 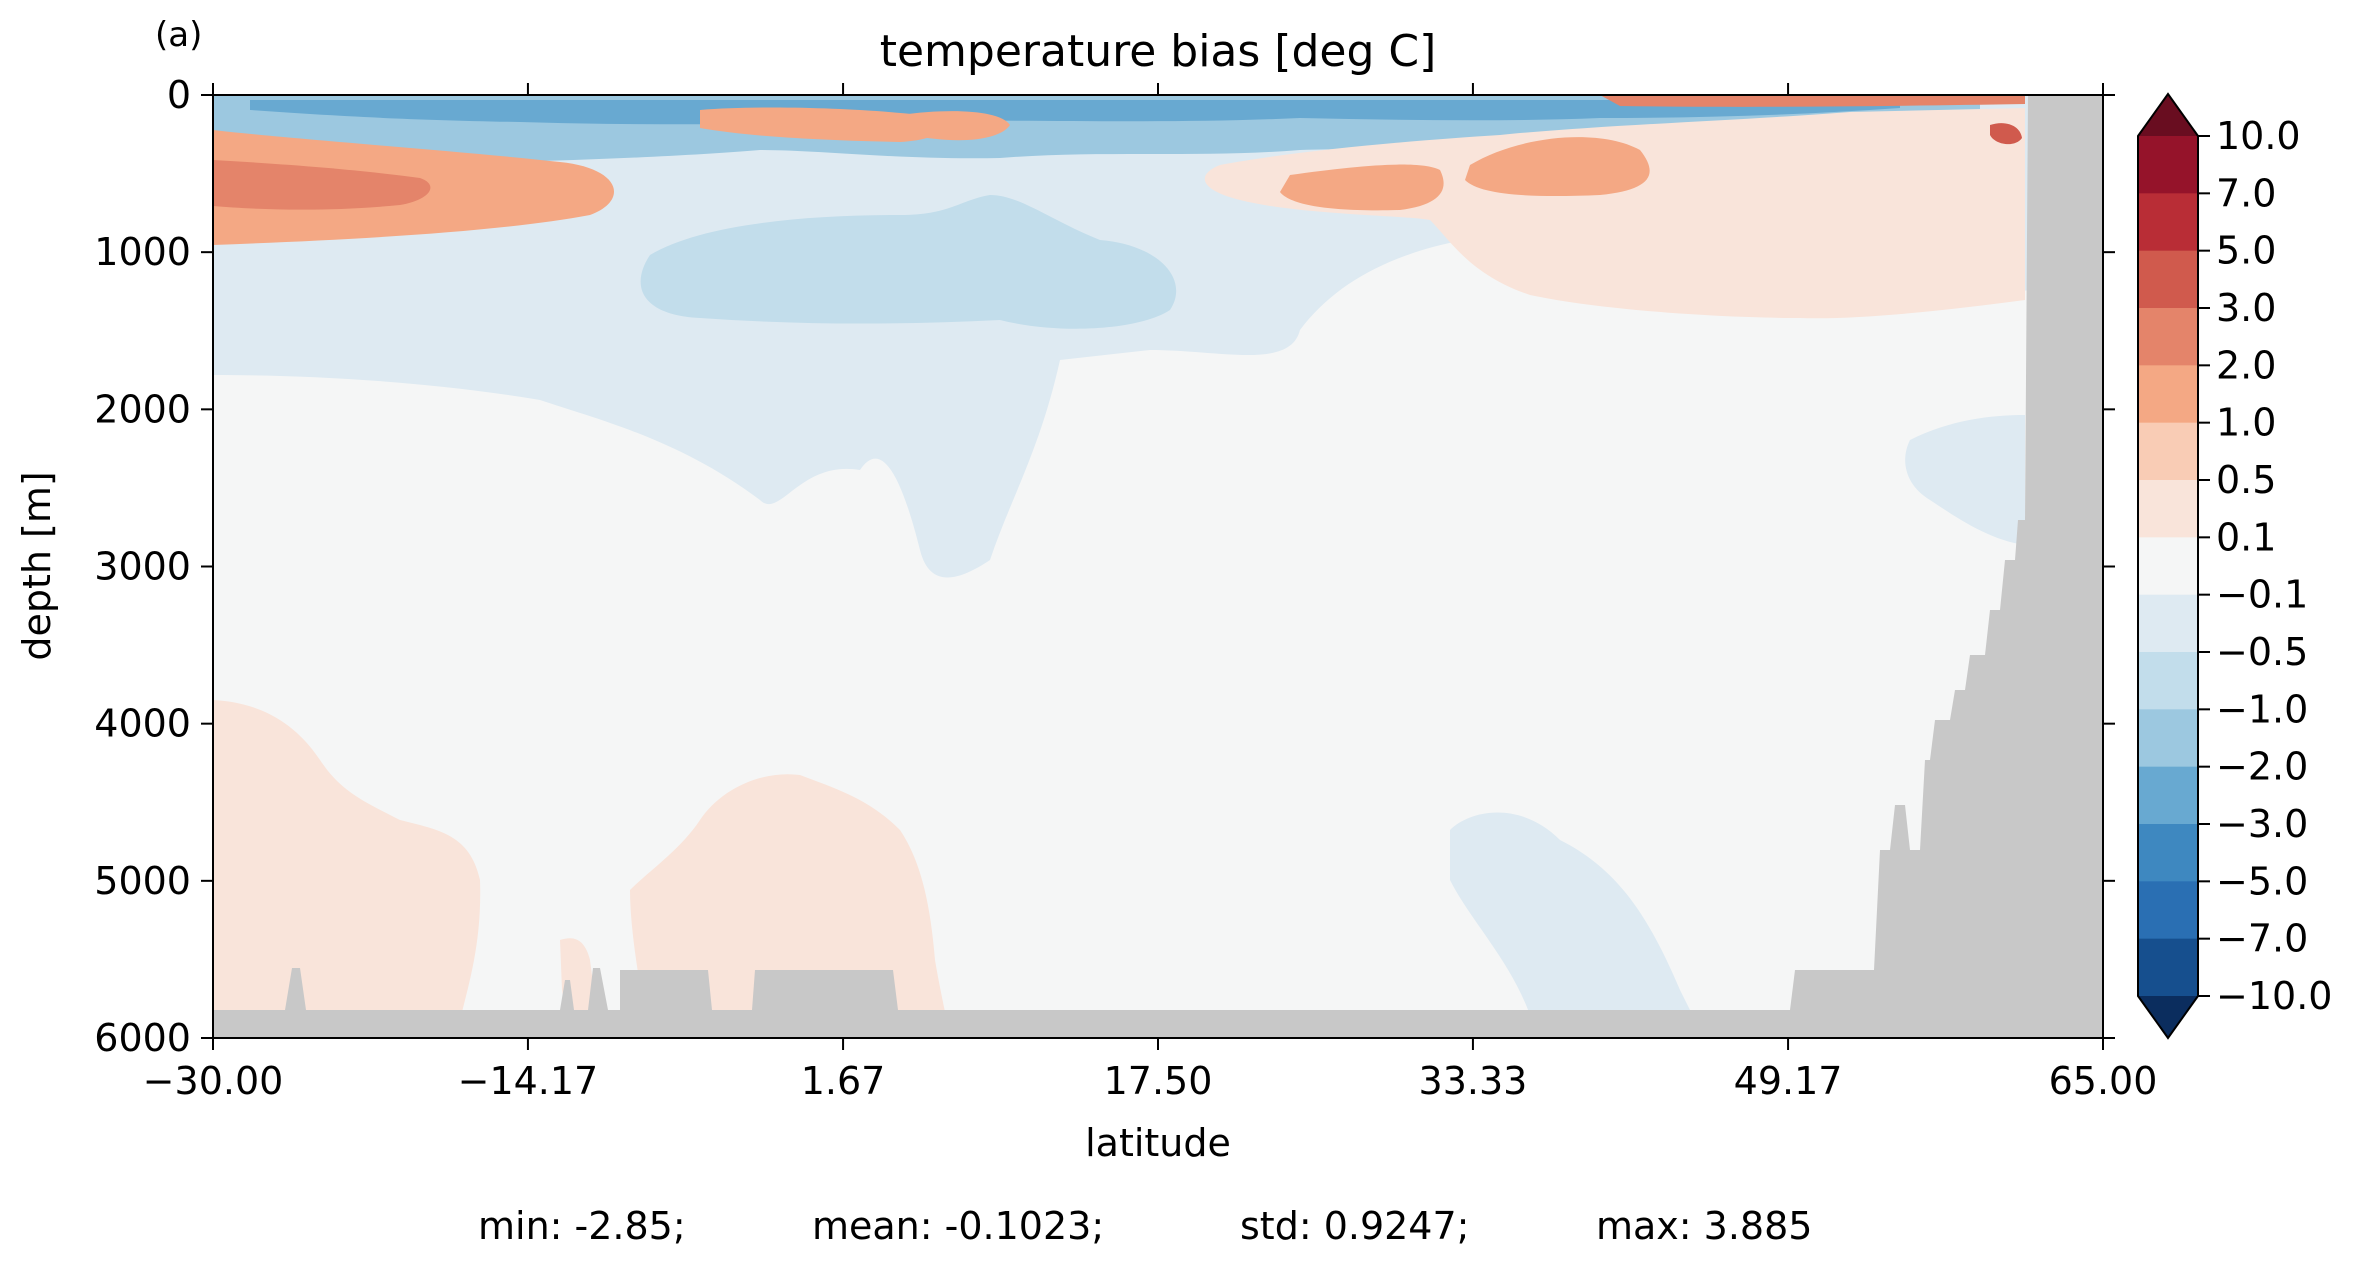 What do you see at coordinates (1965, 480) in the screenshot?
I see `deep-cold-bias-region-north` at bounding box center [1965, 480].